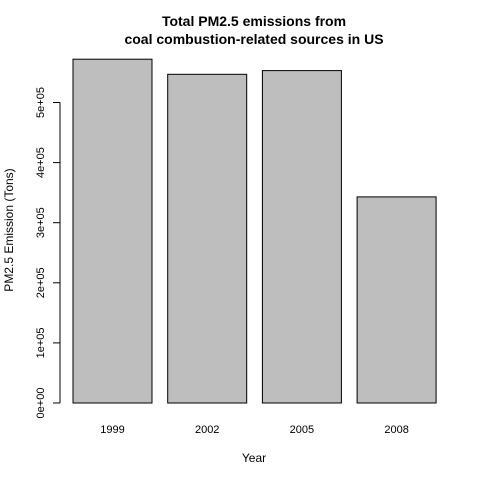 This screenshot has height=480, width=480. What do you see at coordinates (207, 430) in the screenshot?
I see `x-tick-label-2002: 2002` at bounding box center [207, 430].